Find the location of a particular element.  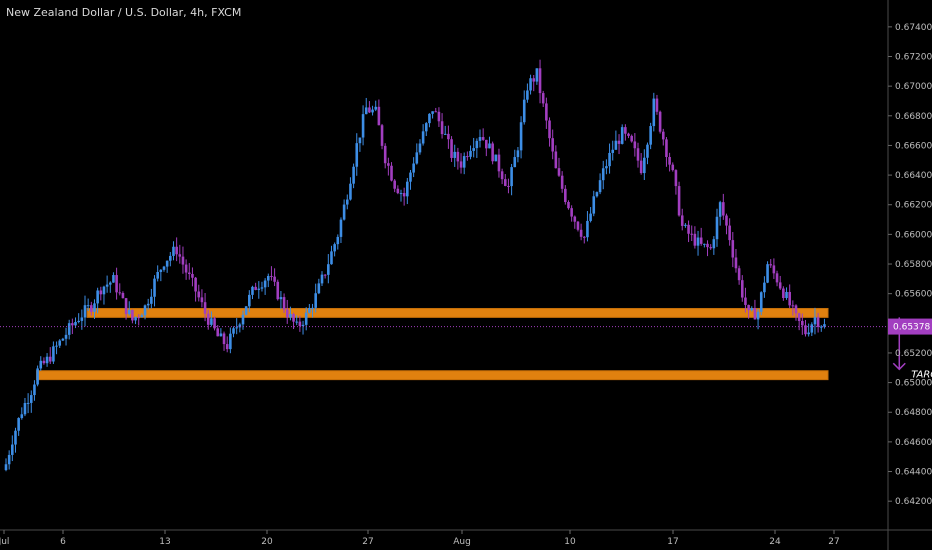

support-zone is located at coordinates (432, 375).